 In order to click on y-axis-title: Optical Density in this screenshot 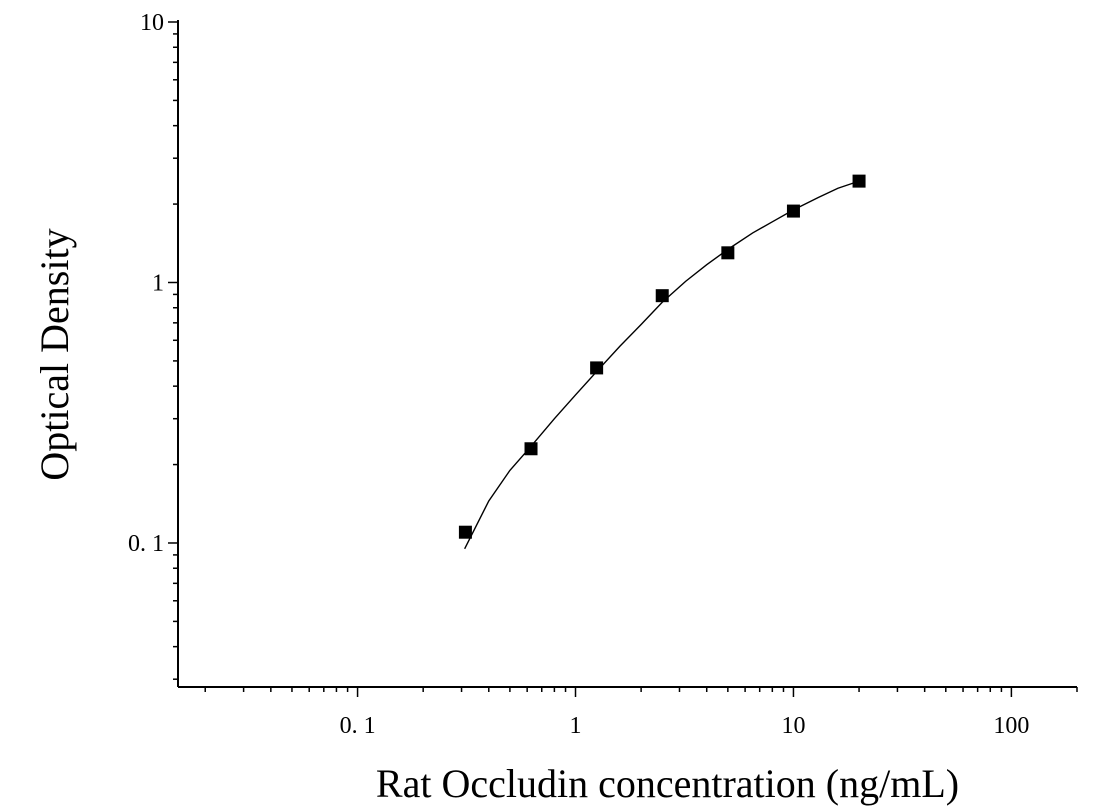, I will do `click(54, 354)`.